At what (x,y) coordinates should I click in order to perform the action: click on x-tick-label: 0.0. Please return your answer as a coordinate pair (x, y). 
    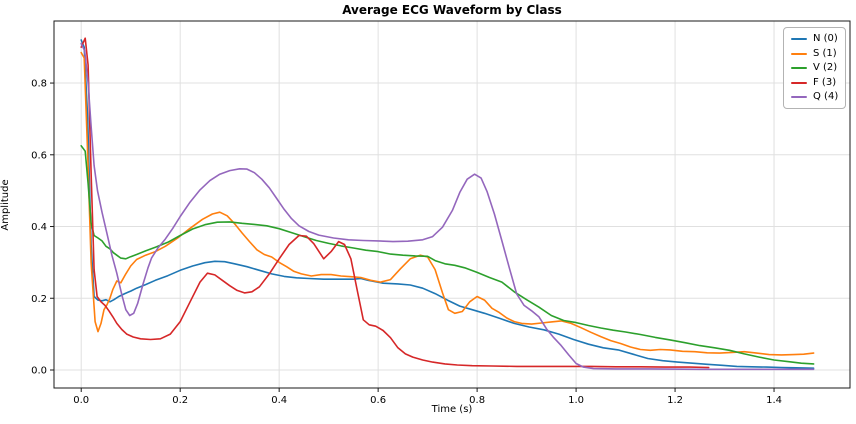
    Looking at the image, I should click on (81, 400).